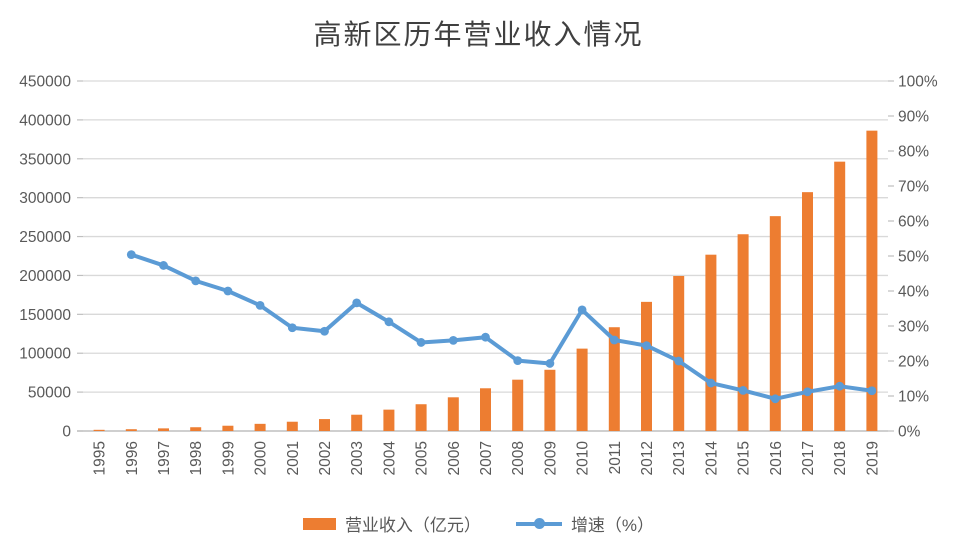 Image resolution: width=957 pixels, height=554 pixels. What do you see at coordinates (260, 427) in the screenshot?
I see `bar-2000` at bounding box center [260, 427].